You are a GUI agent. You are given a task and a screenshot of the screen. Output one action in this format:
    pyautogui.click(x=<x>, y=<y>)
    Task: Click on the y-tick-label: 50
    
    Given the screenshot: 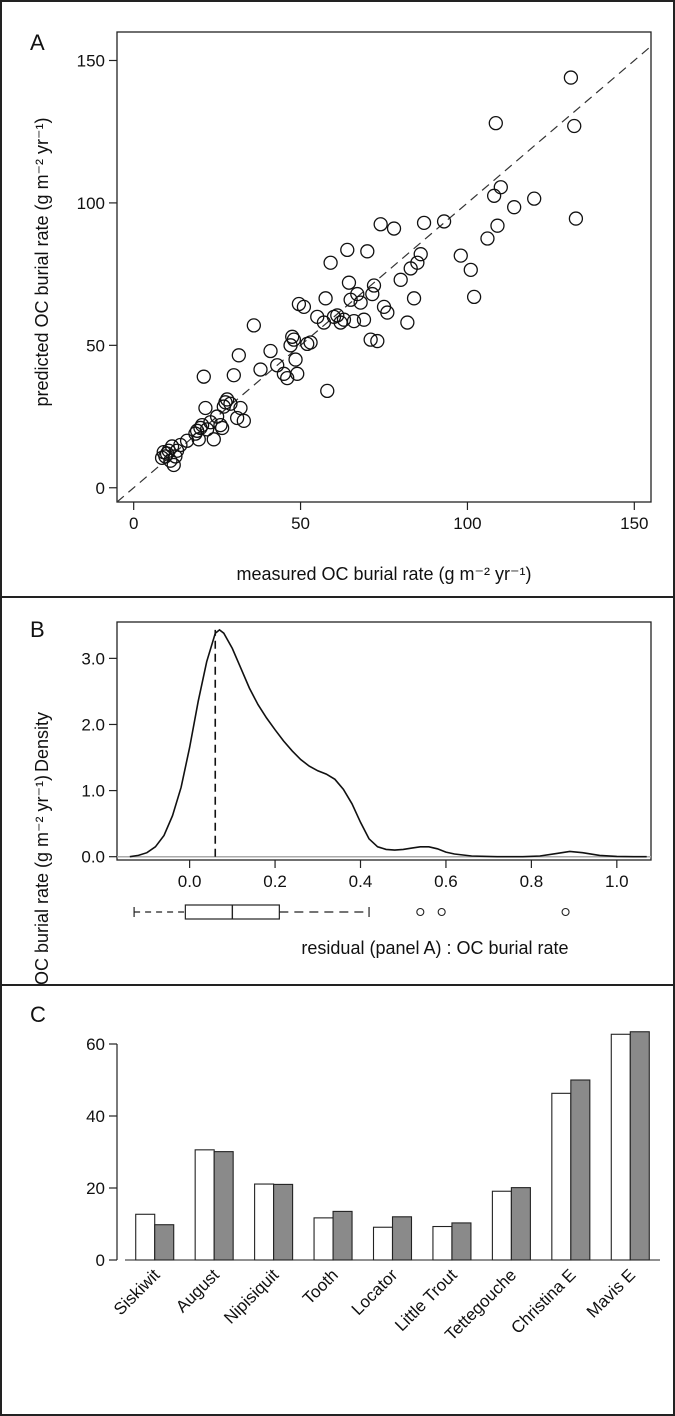 What is the action you would take?
    pyautogui.click(x=95, y=345)
    